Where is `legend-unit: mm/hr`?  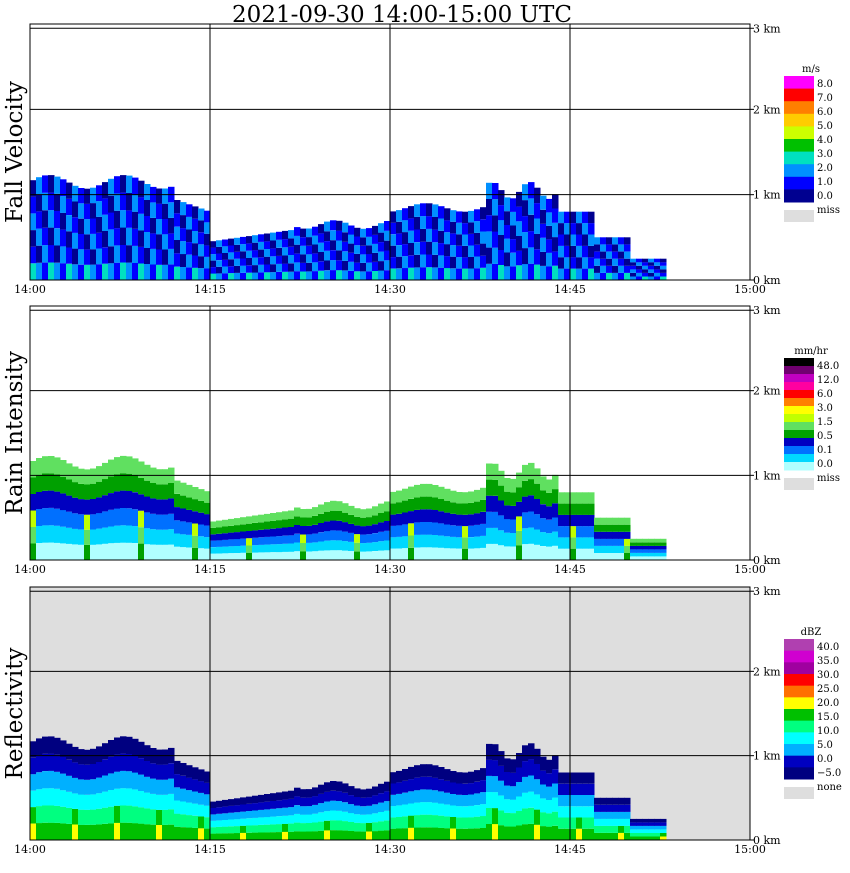 legend-unit: mm/hr is located at coordinates (811, 351).